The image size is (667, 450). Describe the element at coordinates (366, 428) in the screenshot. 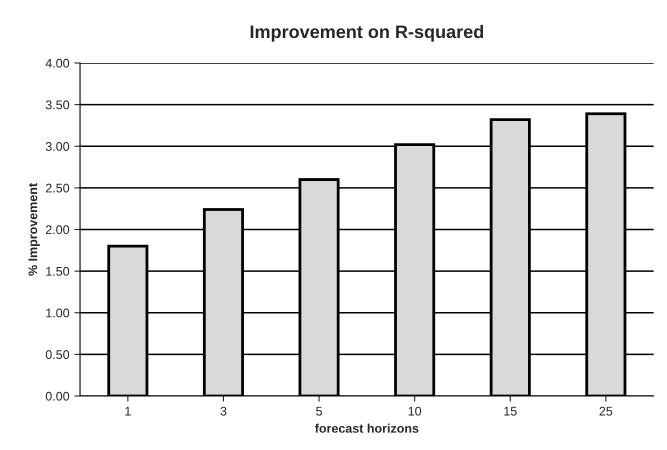

I see `x-axis-title: forecast horizons` at that location.